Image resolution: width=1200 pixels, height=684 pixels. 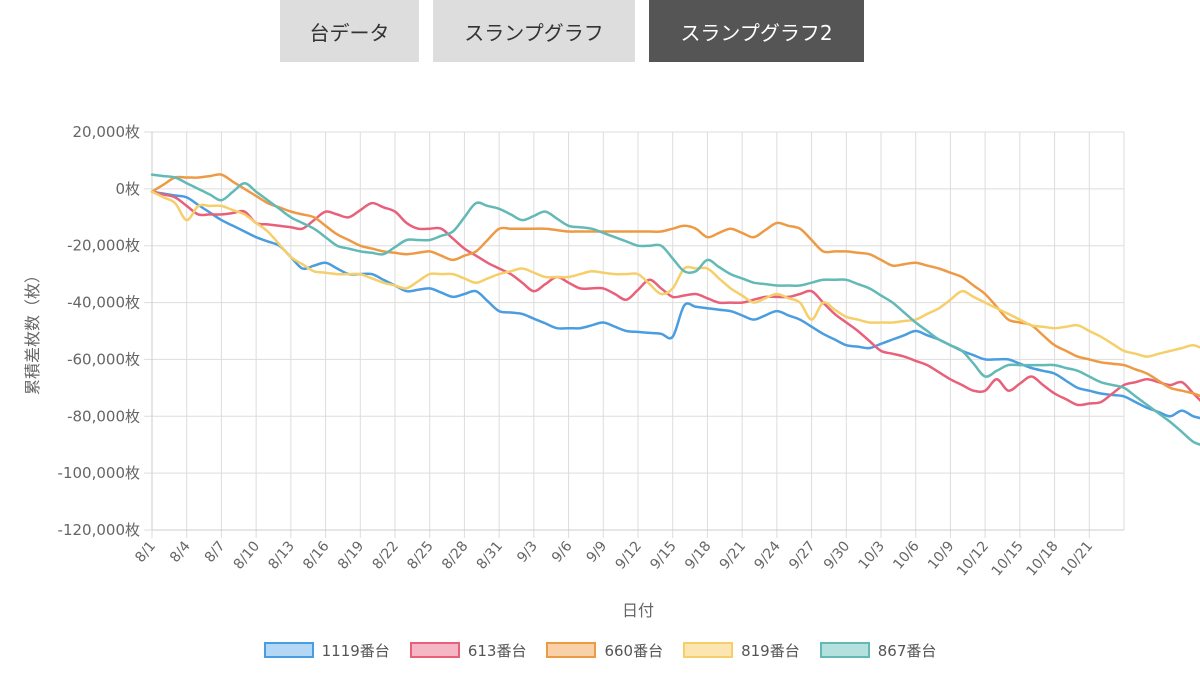 What do you see at coordinates (698, 555) in the screenshot?
I see `x-tick-label: 9/18` at bounding box center [698, 555].